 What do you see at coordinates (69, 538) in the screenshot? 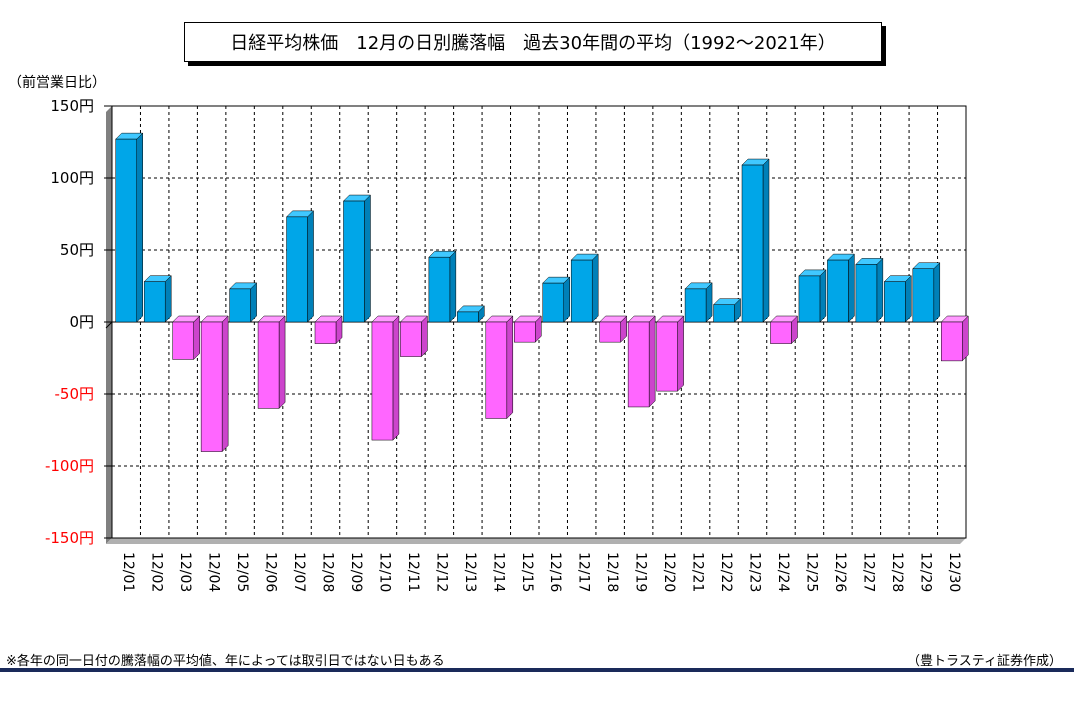
I see `y-tick-label: -150円` at bounding box center [69, 538].